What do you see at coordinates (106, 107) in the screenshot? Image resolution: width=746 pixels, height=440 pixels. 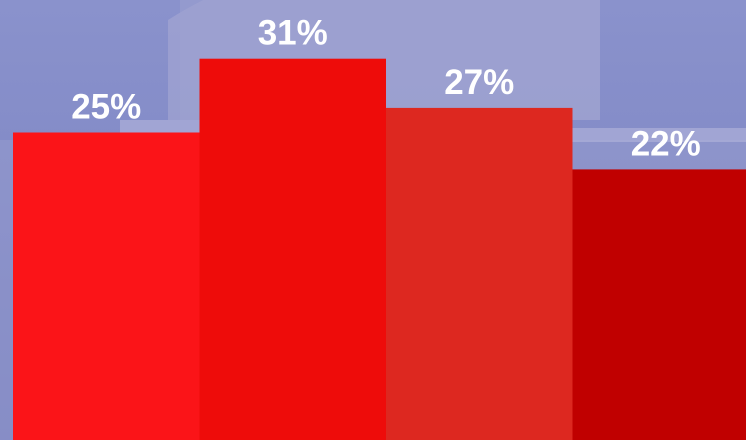 I see `value-label: 25%` at bounding box center [106, 107].